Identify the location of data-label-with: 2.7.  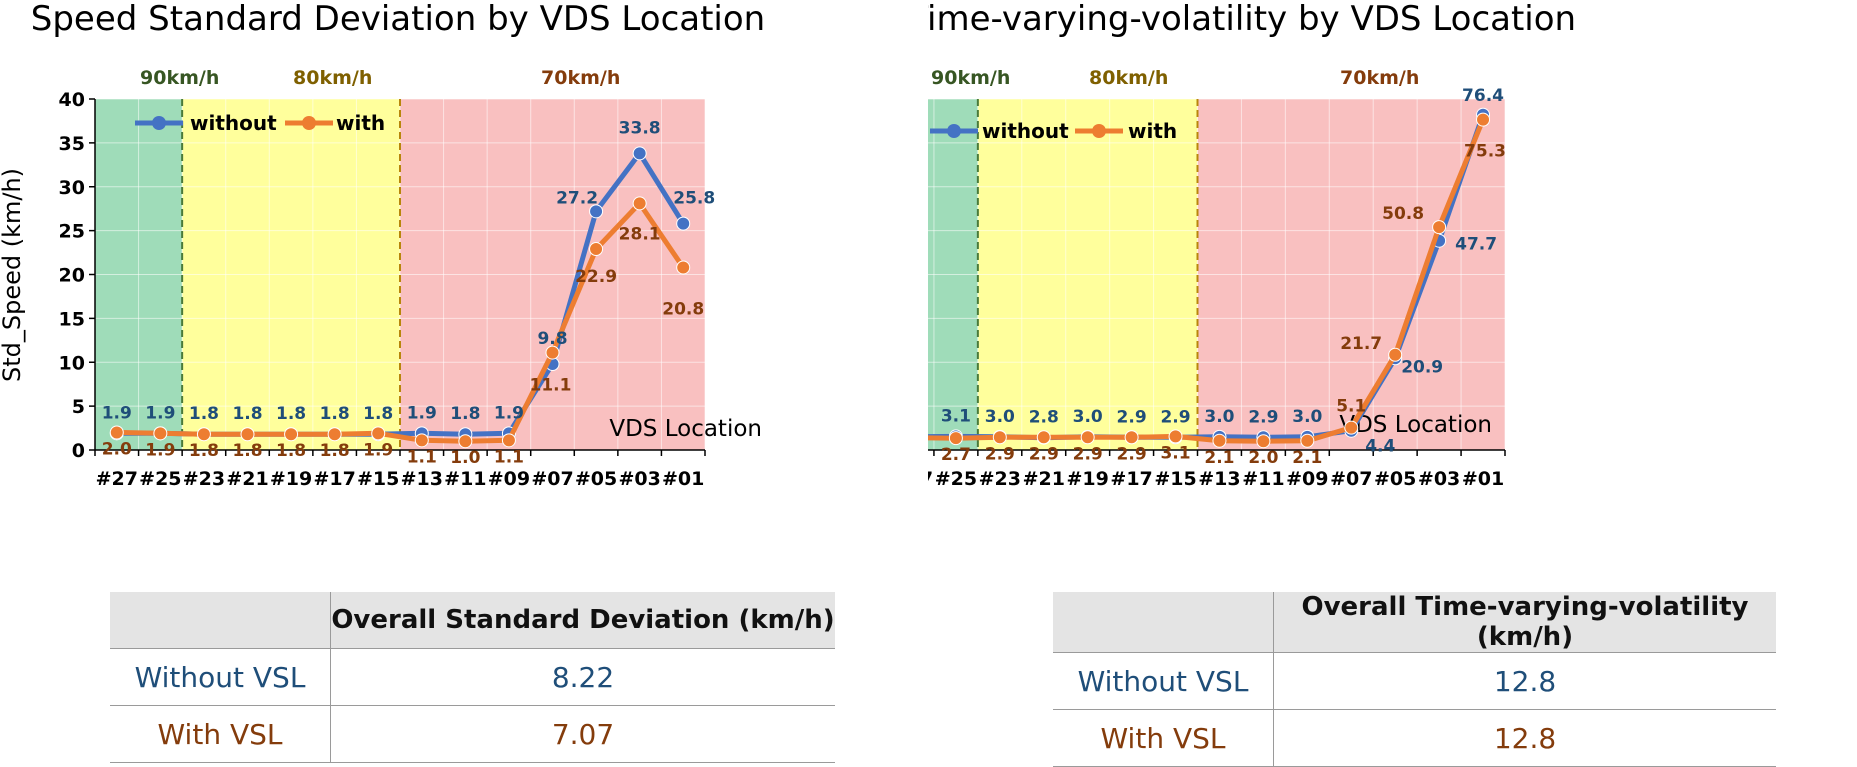
(956, 455).